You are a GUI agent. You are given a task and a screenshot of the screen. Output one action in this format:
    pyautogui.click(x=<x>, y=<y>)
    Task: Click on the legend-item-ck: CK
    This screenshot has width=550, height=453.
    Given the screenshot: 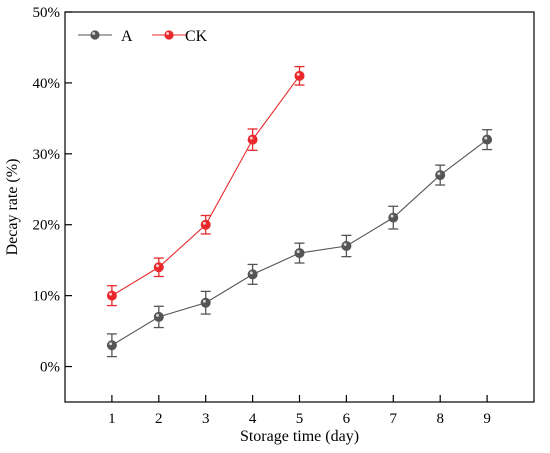 What is the action you would take?
    pyautogui.click(x=180, y=36)
    